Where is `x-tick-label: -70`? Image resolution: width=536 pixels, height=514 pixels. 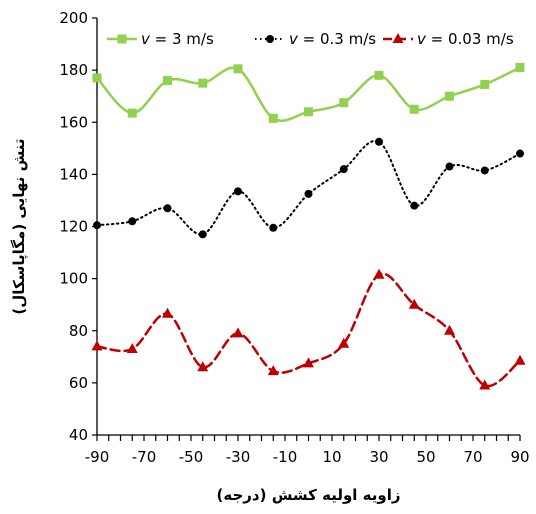
x-tick-label: -70 is located at coordinates (144, 457).